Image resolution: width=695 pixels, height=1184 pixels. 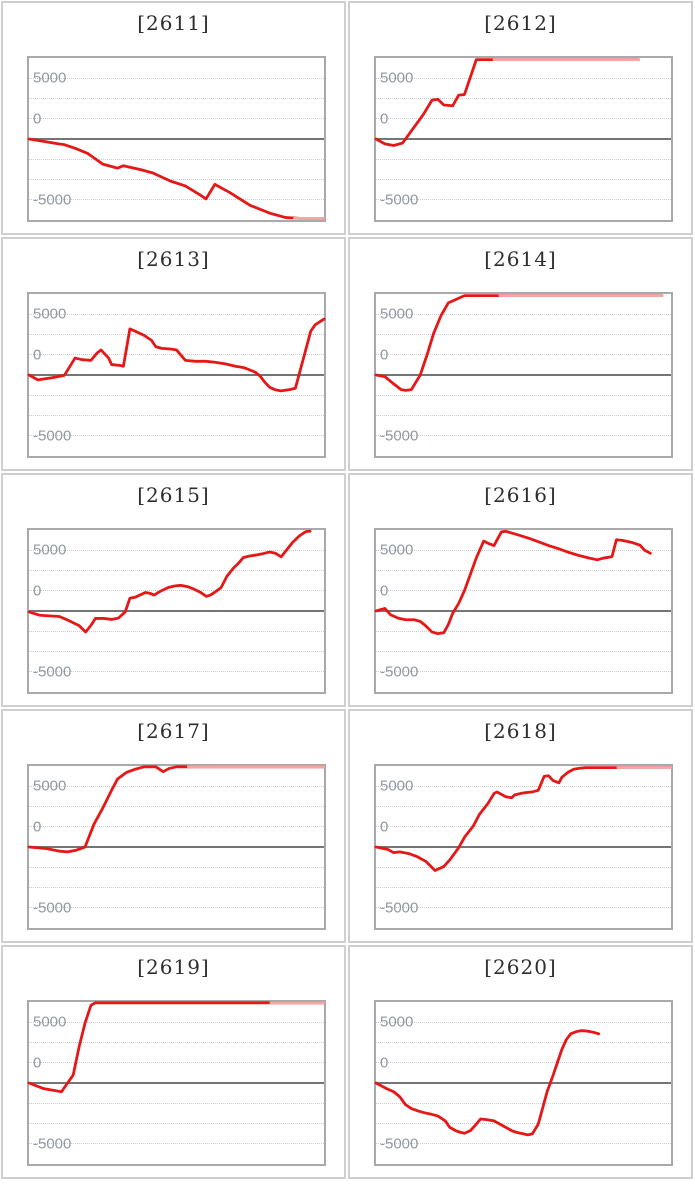 What do you see at coordinates (520, 967) in the screenshot?
I see `chart-title: [2620]` at bounding box center [520, 967].